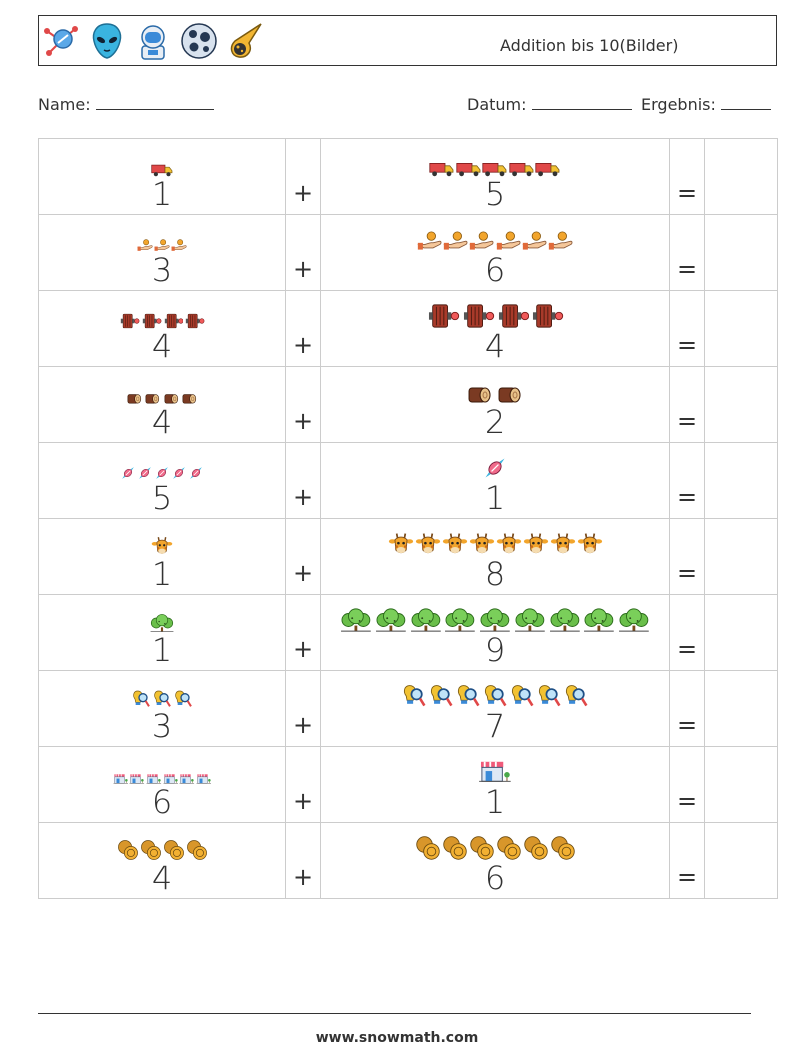 This screenshot has width=794, height=1053. I want to click on name-field: Name:, so click(126, 103).